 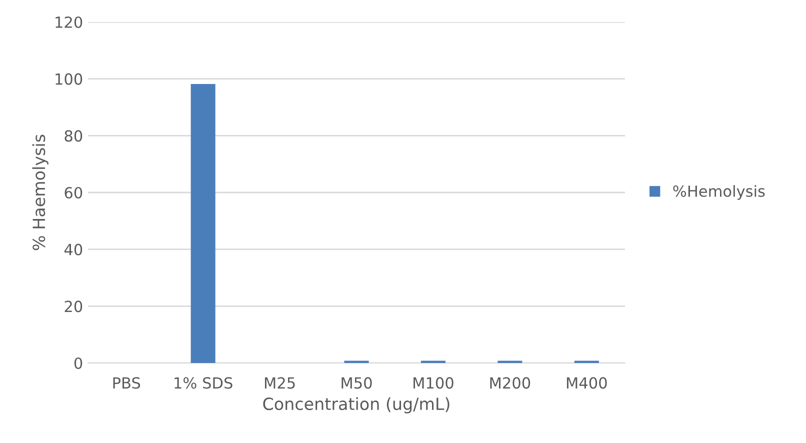 I want to click on y-tick-label: 100, so click(x=69, y=79).